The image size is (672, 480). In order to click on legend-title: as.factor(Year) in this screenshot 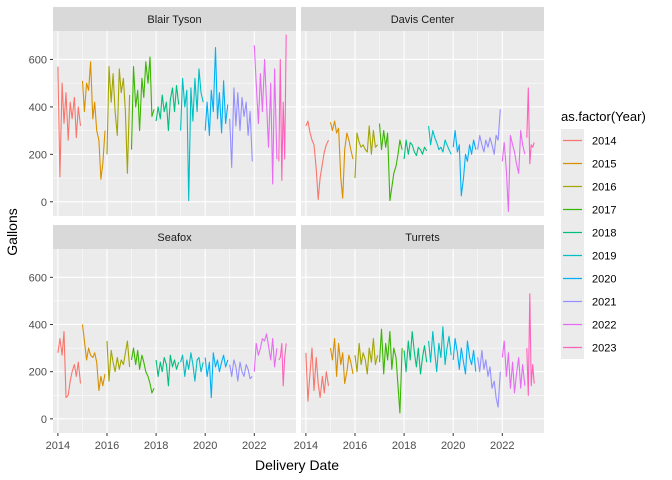, I will do `click(603, 116)`.